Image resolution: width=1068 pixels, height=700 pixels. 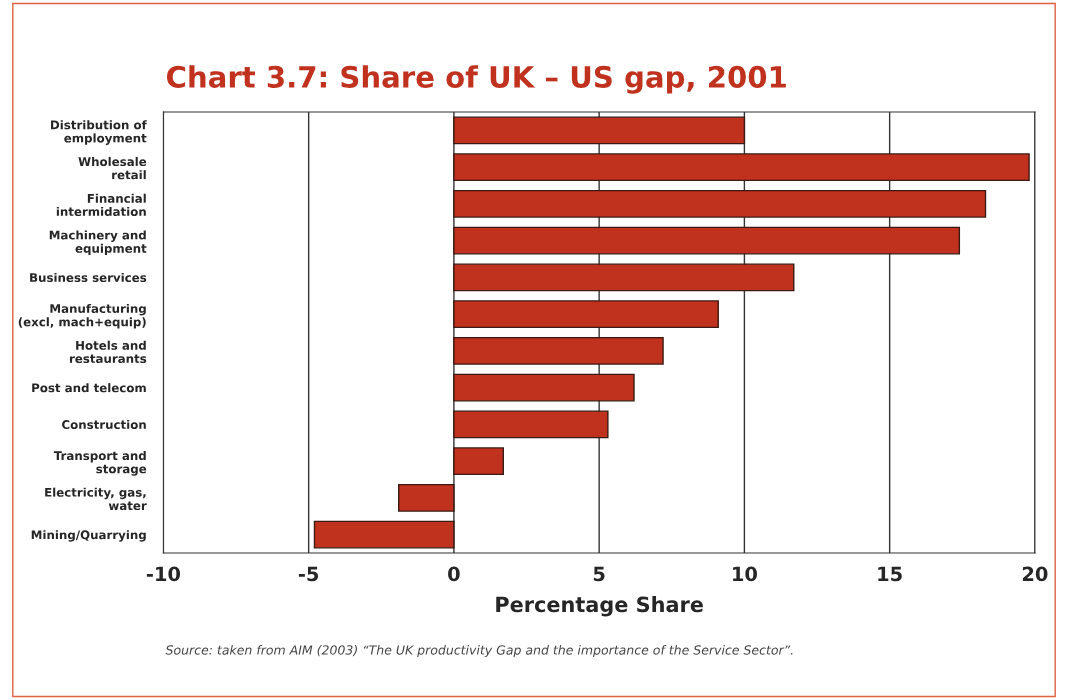 What do you see at coordinates (88, 277) in the screenshot?
I see `y-tick-label: Business services` at bounding box center [88, 277].